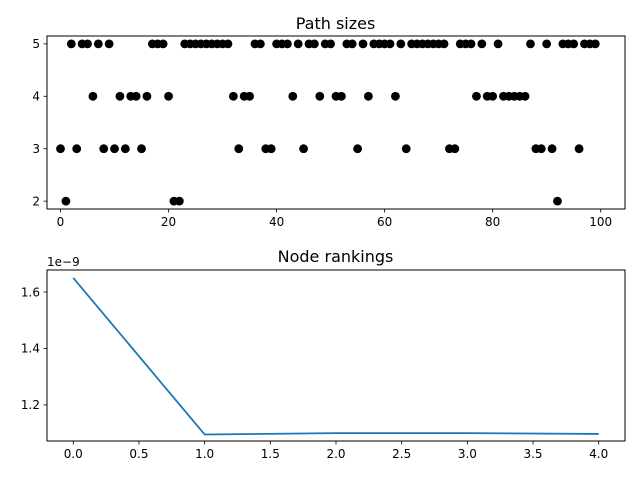  I want to click on node-rankings-y-tick-label: 1.4, so click(30, 349).